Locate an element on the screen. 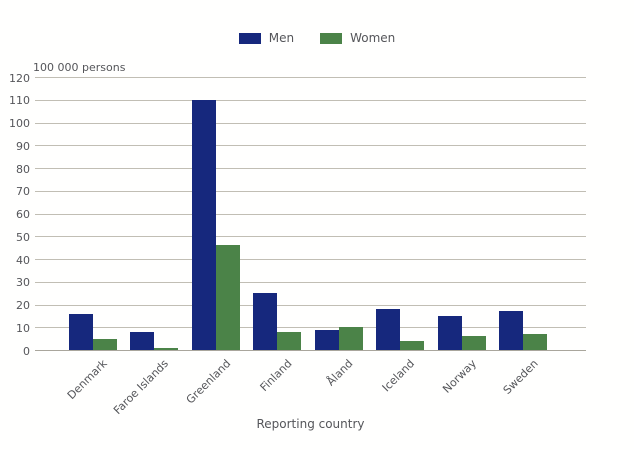 The width and height of the screenshot is (634, 450). y-tick-label-120: 120 is located at coordinates (19, 78).